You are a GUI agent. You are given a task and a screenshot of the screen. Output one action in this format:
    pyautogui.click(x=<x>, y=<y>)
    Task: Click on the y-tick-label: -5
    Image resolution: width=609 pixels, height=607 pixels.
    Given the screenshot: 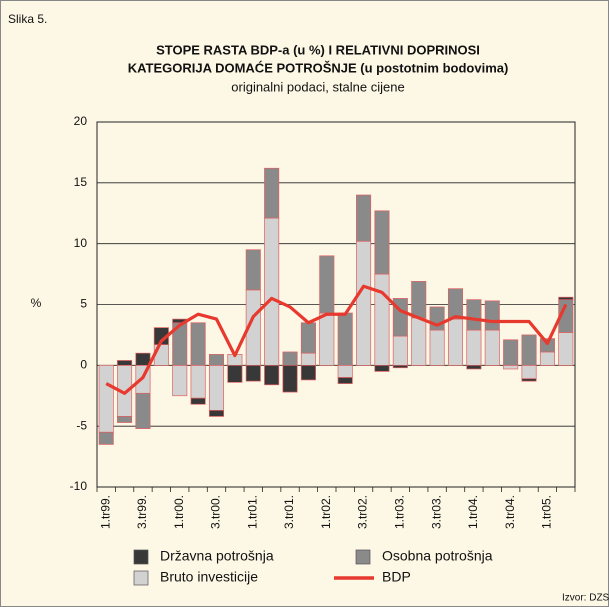 What is the action you would take?
    pyautogui.click(x=81, y=425)
    